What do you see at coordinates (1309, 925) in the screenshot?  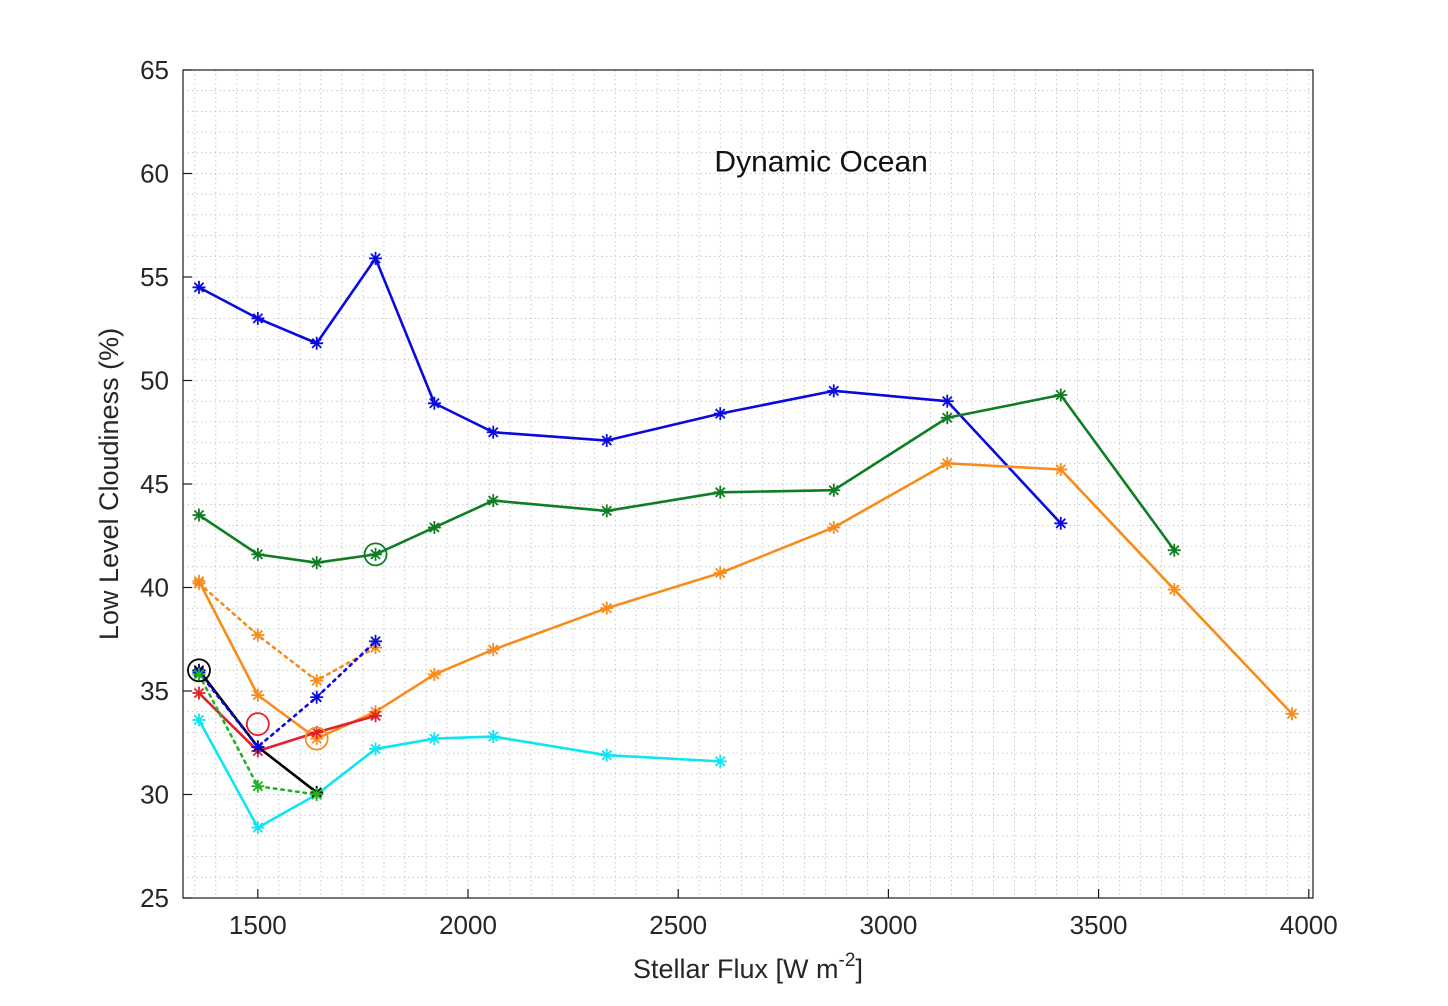 I see `x-tick-label: 4000` at bounding box center [1309, 925].